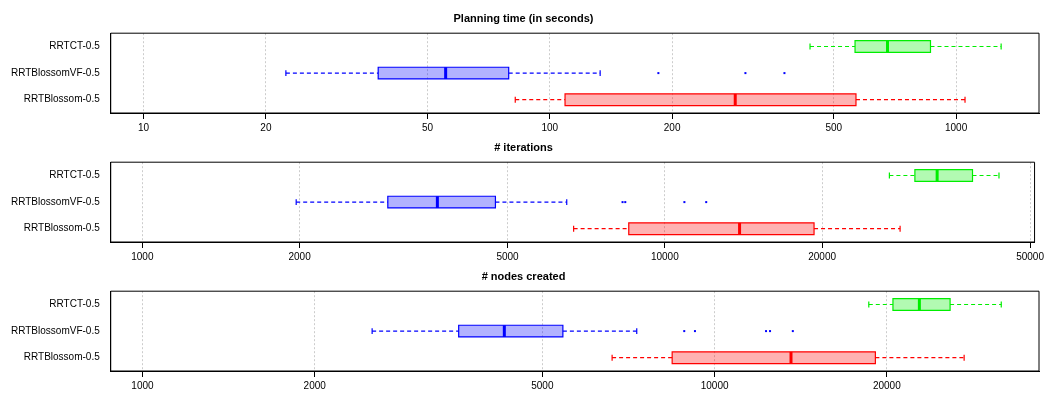  What do you see at coordinates (427, 127) in the screenshot?
I see `x-tick-label: 50` at bounding box center [427, 127].